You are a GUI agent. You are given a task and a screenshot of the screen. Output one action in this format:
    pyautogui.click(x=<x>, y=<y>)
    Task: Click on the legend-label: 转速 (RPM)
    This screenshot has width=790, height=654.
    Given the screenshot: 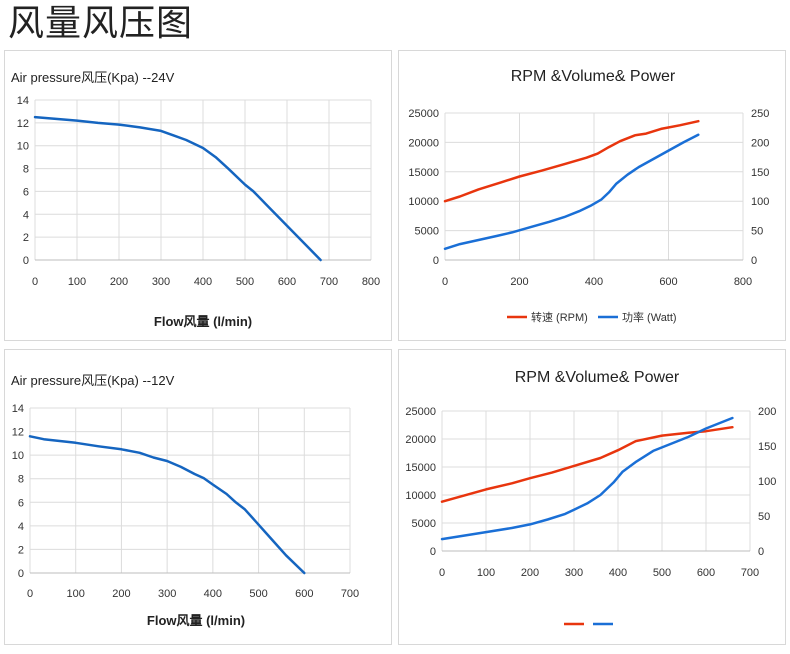 What is the action you would take?
    pyautogui.click(x=559, y=317)
    